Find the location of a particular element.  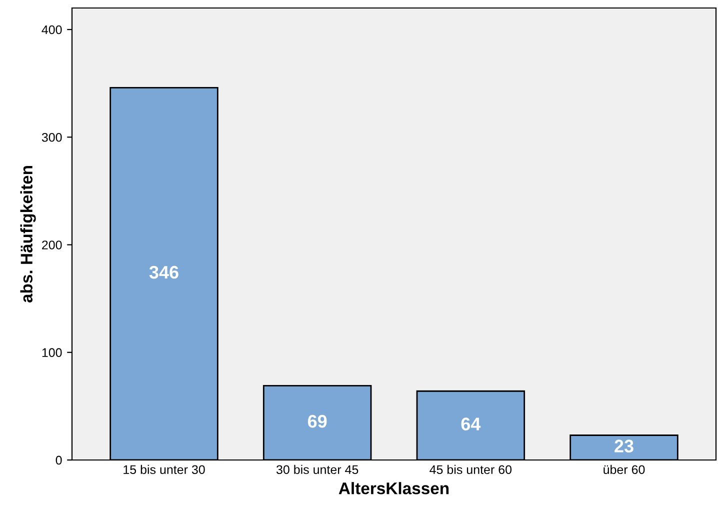

data-label: 69 is located at coordinates (317, 421).